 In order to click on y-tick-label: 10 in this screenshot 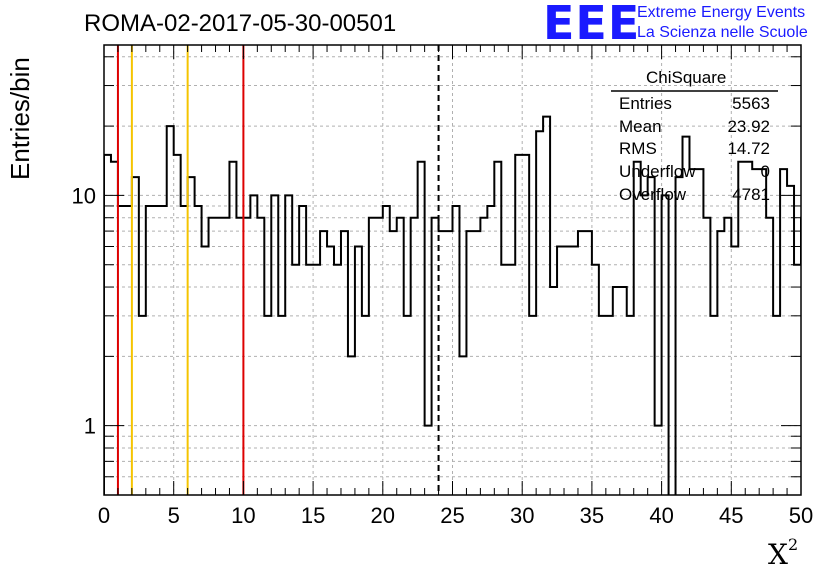, I will do `click(84, 195)`.